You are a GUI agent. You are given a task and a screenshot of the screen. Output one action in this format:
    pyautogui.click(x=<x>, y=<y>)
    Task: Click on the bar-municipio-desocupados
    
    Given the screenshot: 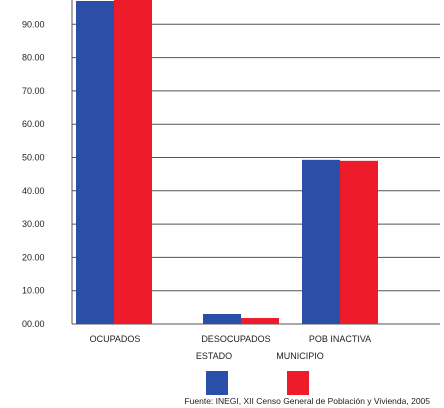 What is the action you would take?
    pyautogui.click(x=260, y=321)
    